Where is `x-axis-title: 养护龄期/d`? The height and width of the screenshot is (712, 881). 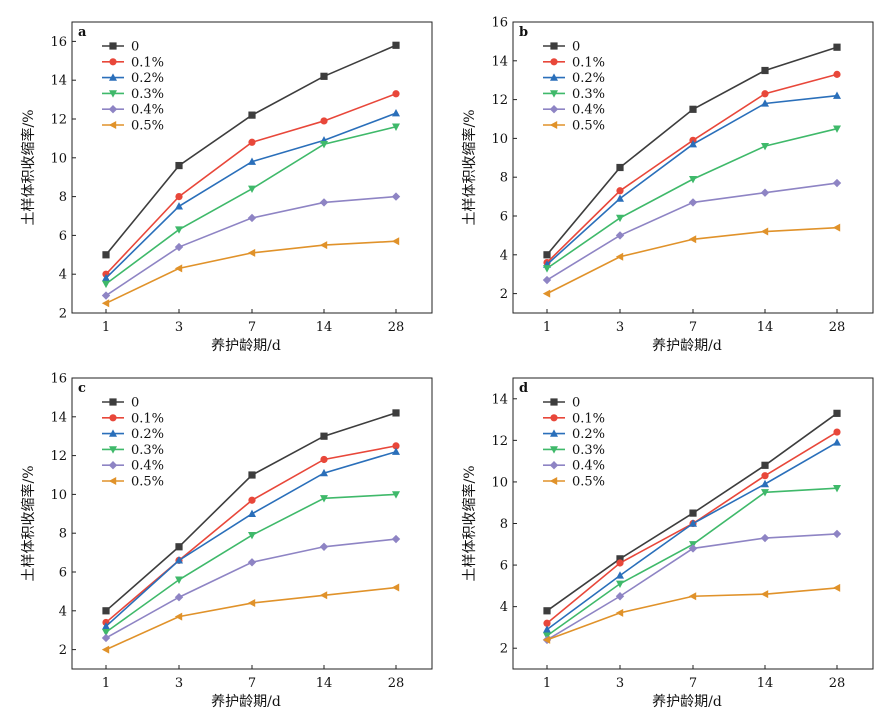 x-axis-title: 养护龄期/d is located at coordinates (687, 346).